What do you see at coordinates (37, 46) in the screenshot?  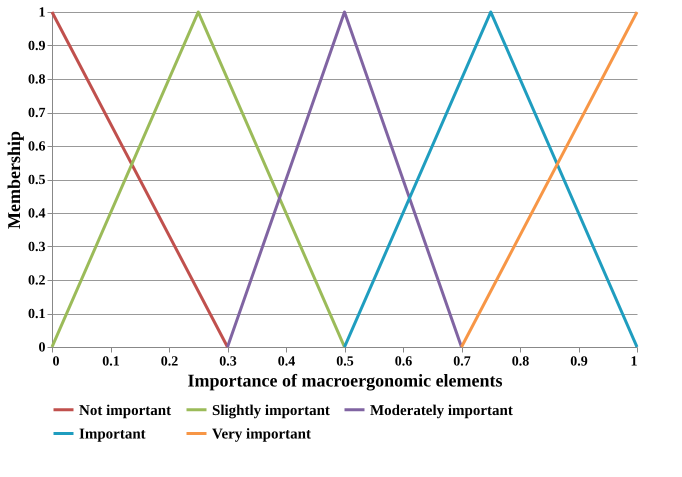 I see `y-tick-label: 0.9` at bounding box center [37, 46].